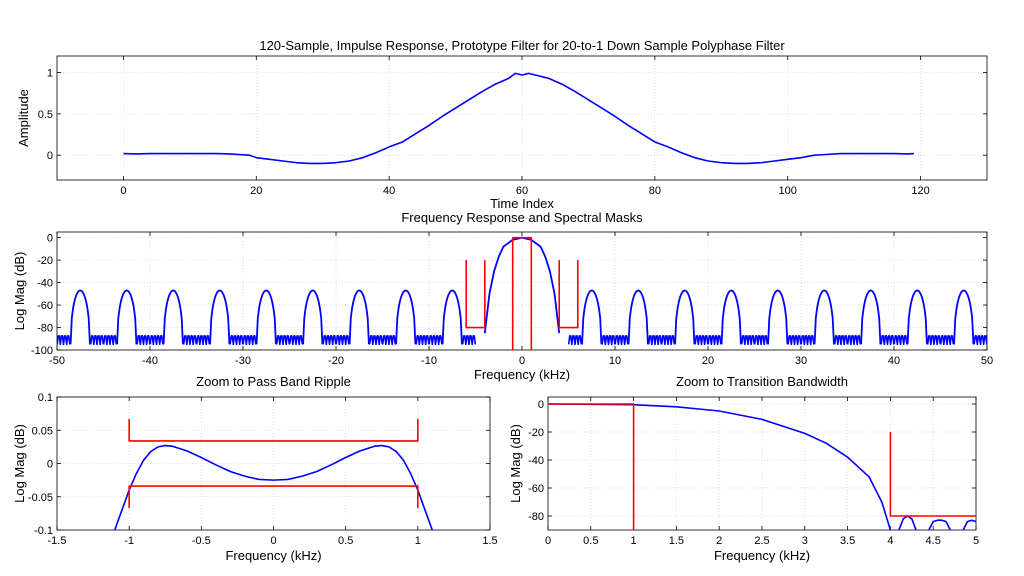 The width and height of the screenshot is (1024, 576). I want to click on spectrum-xtick-label-3: -20, so click(336, 361).